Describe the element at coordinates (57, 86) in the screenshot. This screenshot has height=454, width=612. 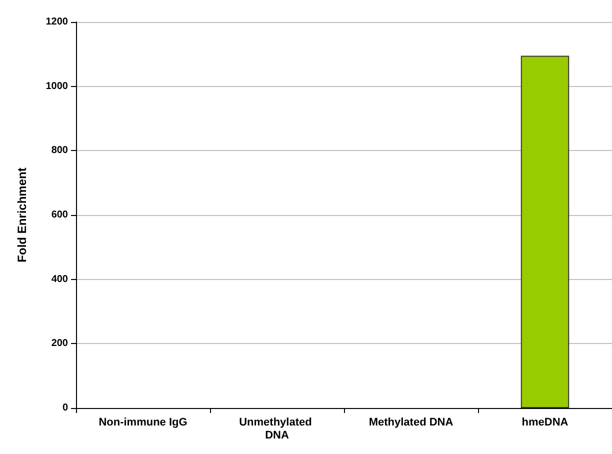
I see `y-tick-label: 1000` at that location.